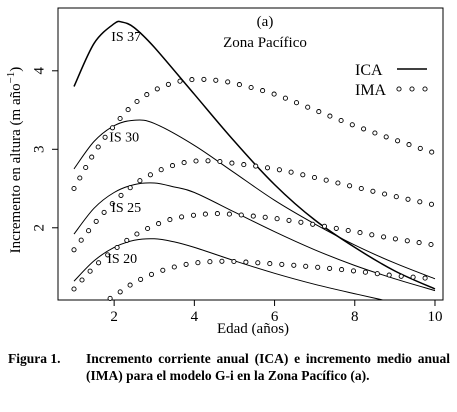  I want to click on legend: ICA IMA, so click(391, 80).